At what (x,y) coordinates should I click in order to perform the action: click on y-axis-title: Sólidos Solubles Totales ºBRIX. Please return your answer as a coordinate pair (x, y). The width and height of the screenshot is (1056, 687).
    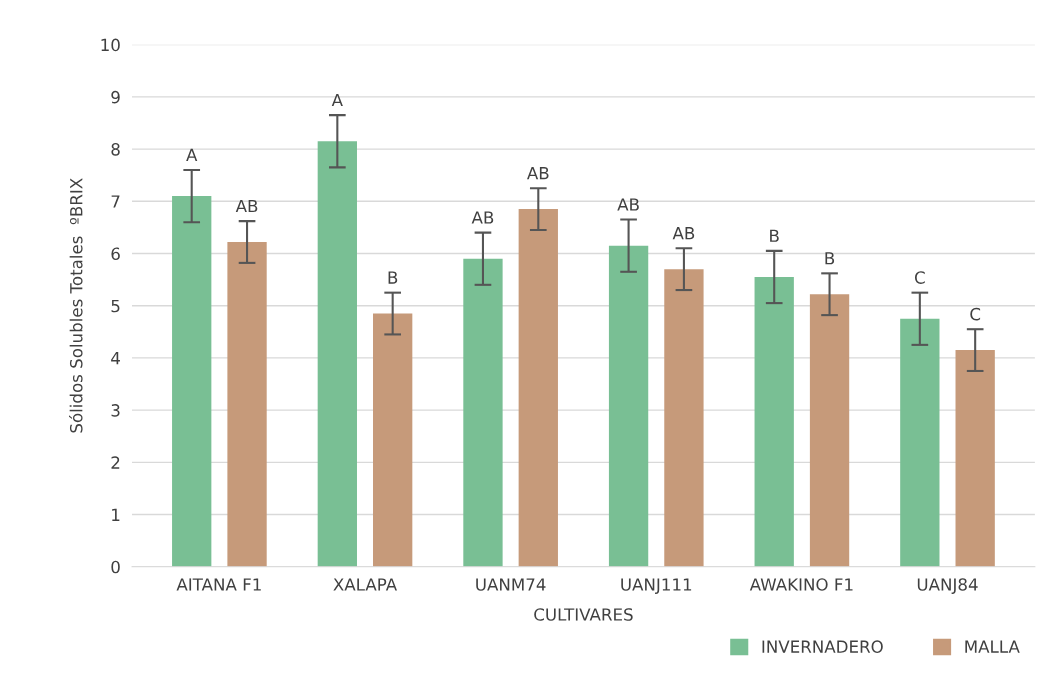
    Looking at the image, I should click on (75, 305).